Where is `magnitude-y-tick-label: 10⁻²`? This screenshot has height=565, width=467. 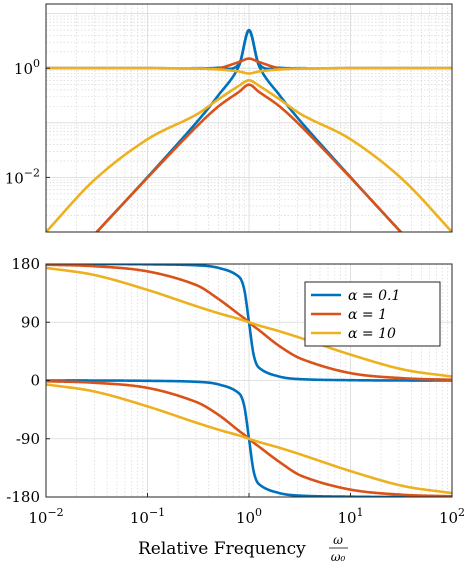 magnitude-y-tick-label: 10⁻² is located at coordinates (22, 176).